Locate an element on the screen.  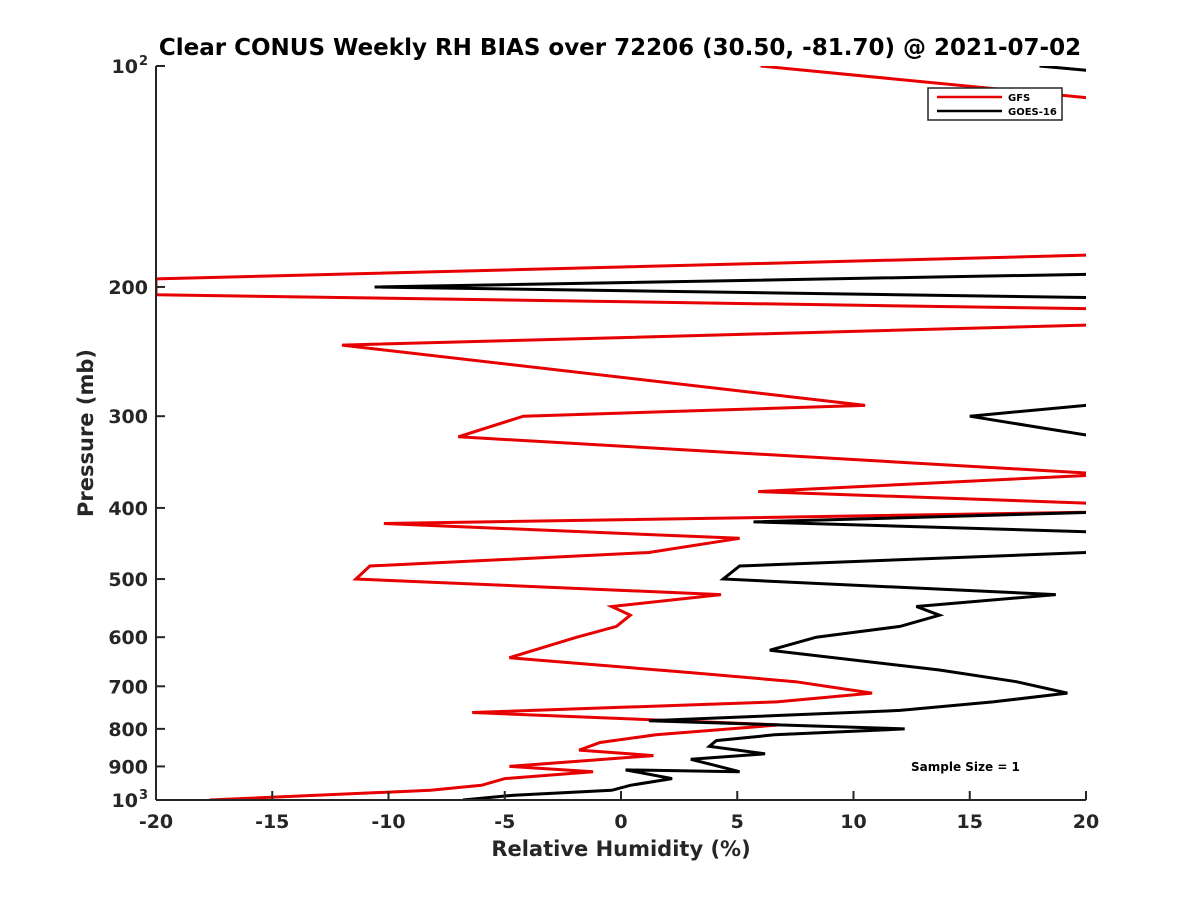
y-tick-exponent: 3 is located at coordinates (143, 795).